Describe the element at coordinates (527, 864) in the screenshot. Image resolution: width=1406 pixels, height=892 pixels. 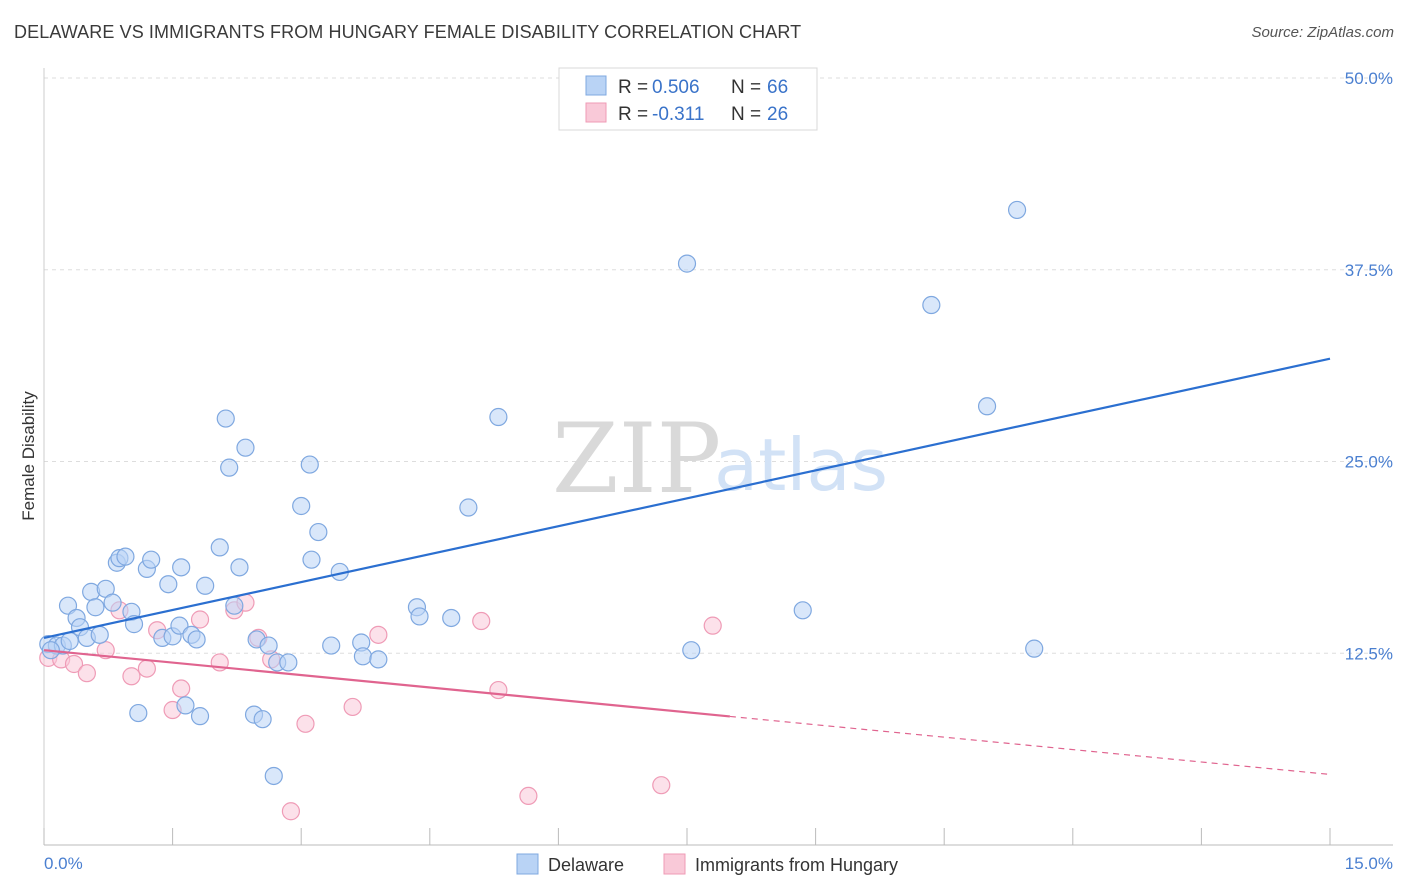
I see `bottom-legend-swatch-delaware` at that location.